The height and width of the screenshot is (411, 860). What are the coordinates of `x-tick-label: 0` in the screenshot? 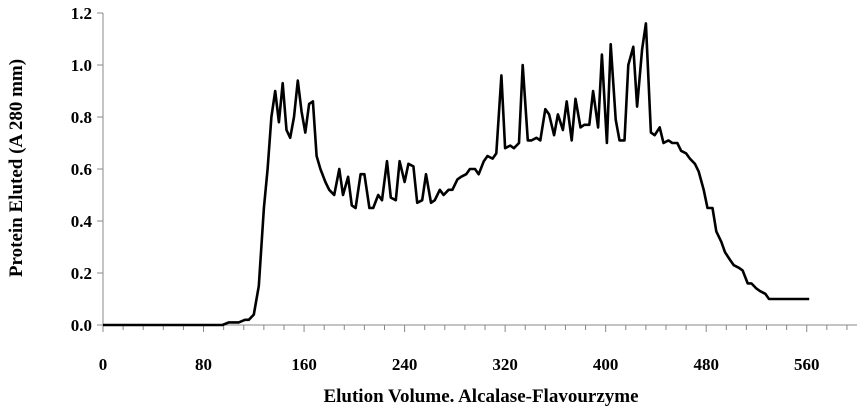 It's located at (103, 364).